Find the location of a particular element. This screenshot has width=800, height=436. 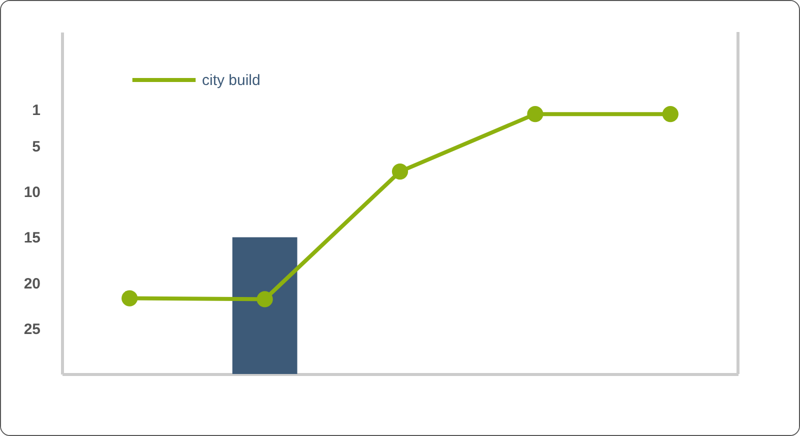

legend-label: city build is located at coordinates (231, 80).